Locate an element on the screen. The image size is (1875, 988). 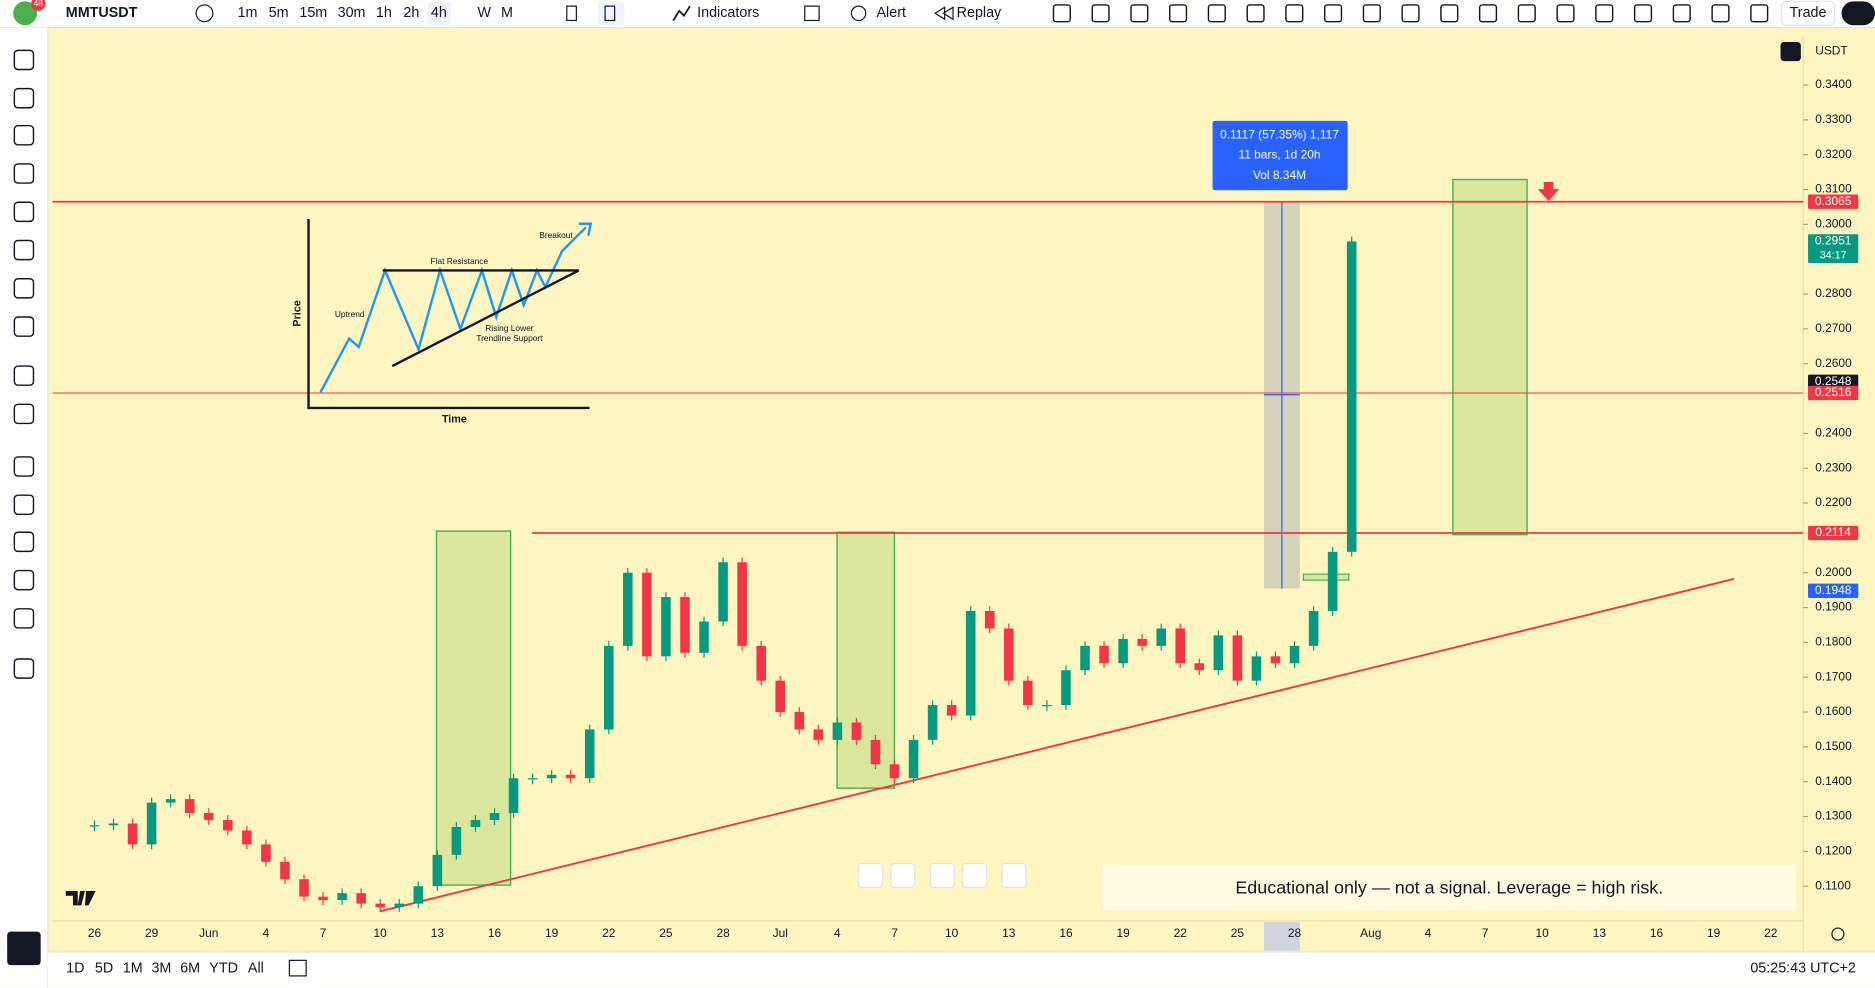
trade-button is located at coordinates (1808, 13).